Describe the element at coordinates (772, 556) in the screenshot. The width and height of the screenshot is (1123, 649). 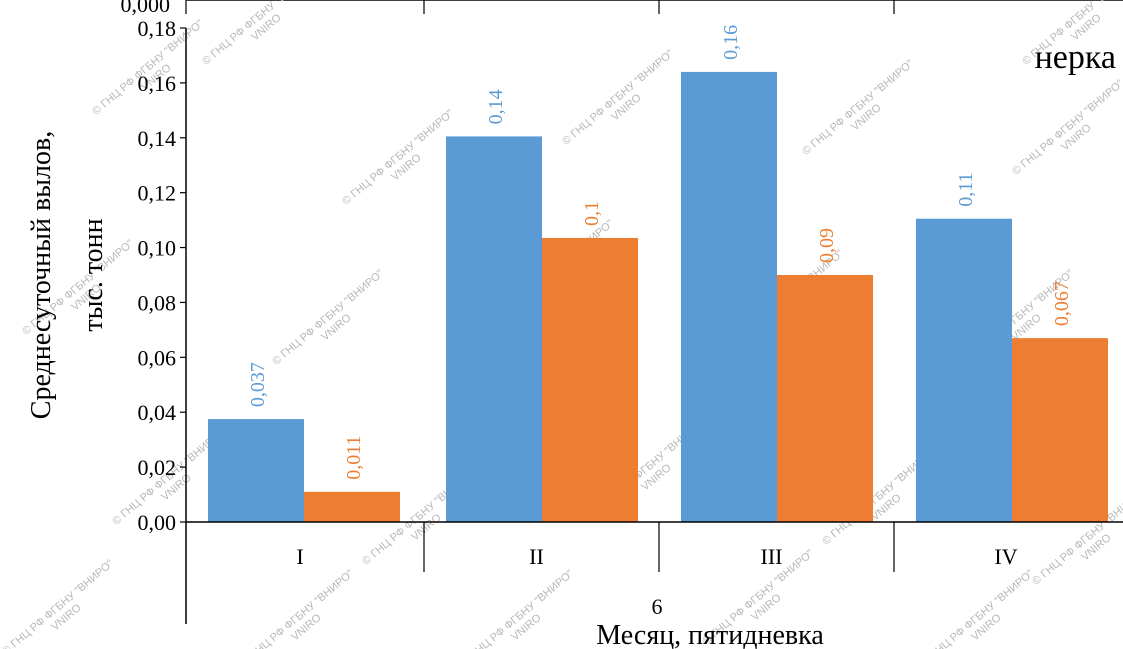
I see `x-category-label: III` at that location.